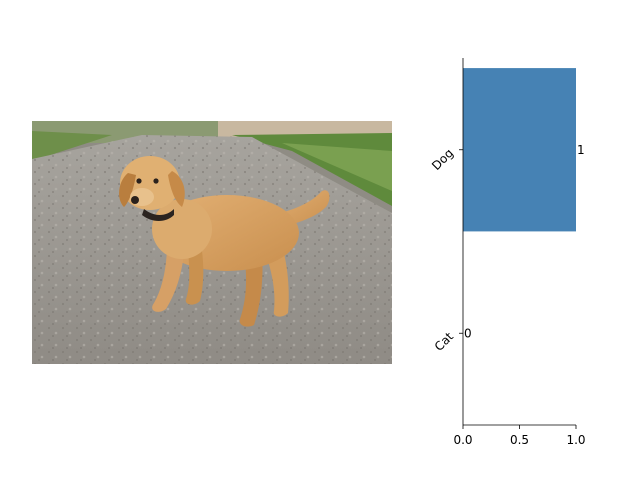 The image size is (640, 480). What do you see at coordinates (462, 440) in the screenshot?
I see `x-tick-label: 0.0` at bounding box center [462, 440].